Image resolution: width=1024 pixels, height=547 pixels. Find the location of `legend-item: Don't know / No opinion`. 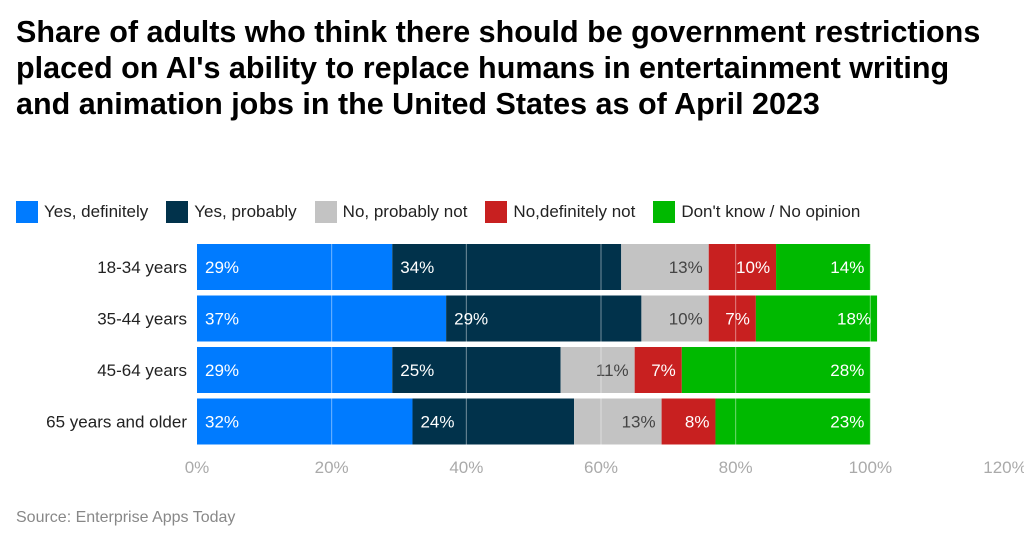

legend-item: Don't know / No opinion is located at coordinates (756, 212).